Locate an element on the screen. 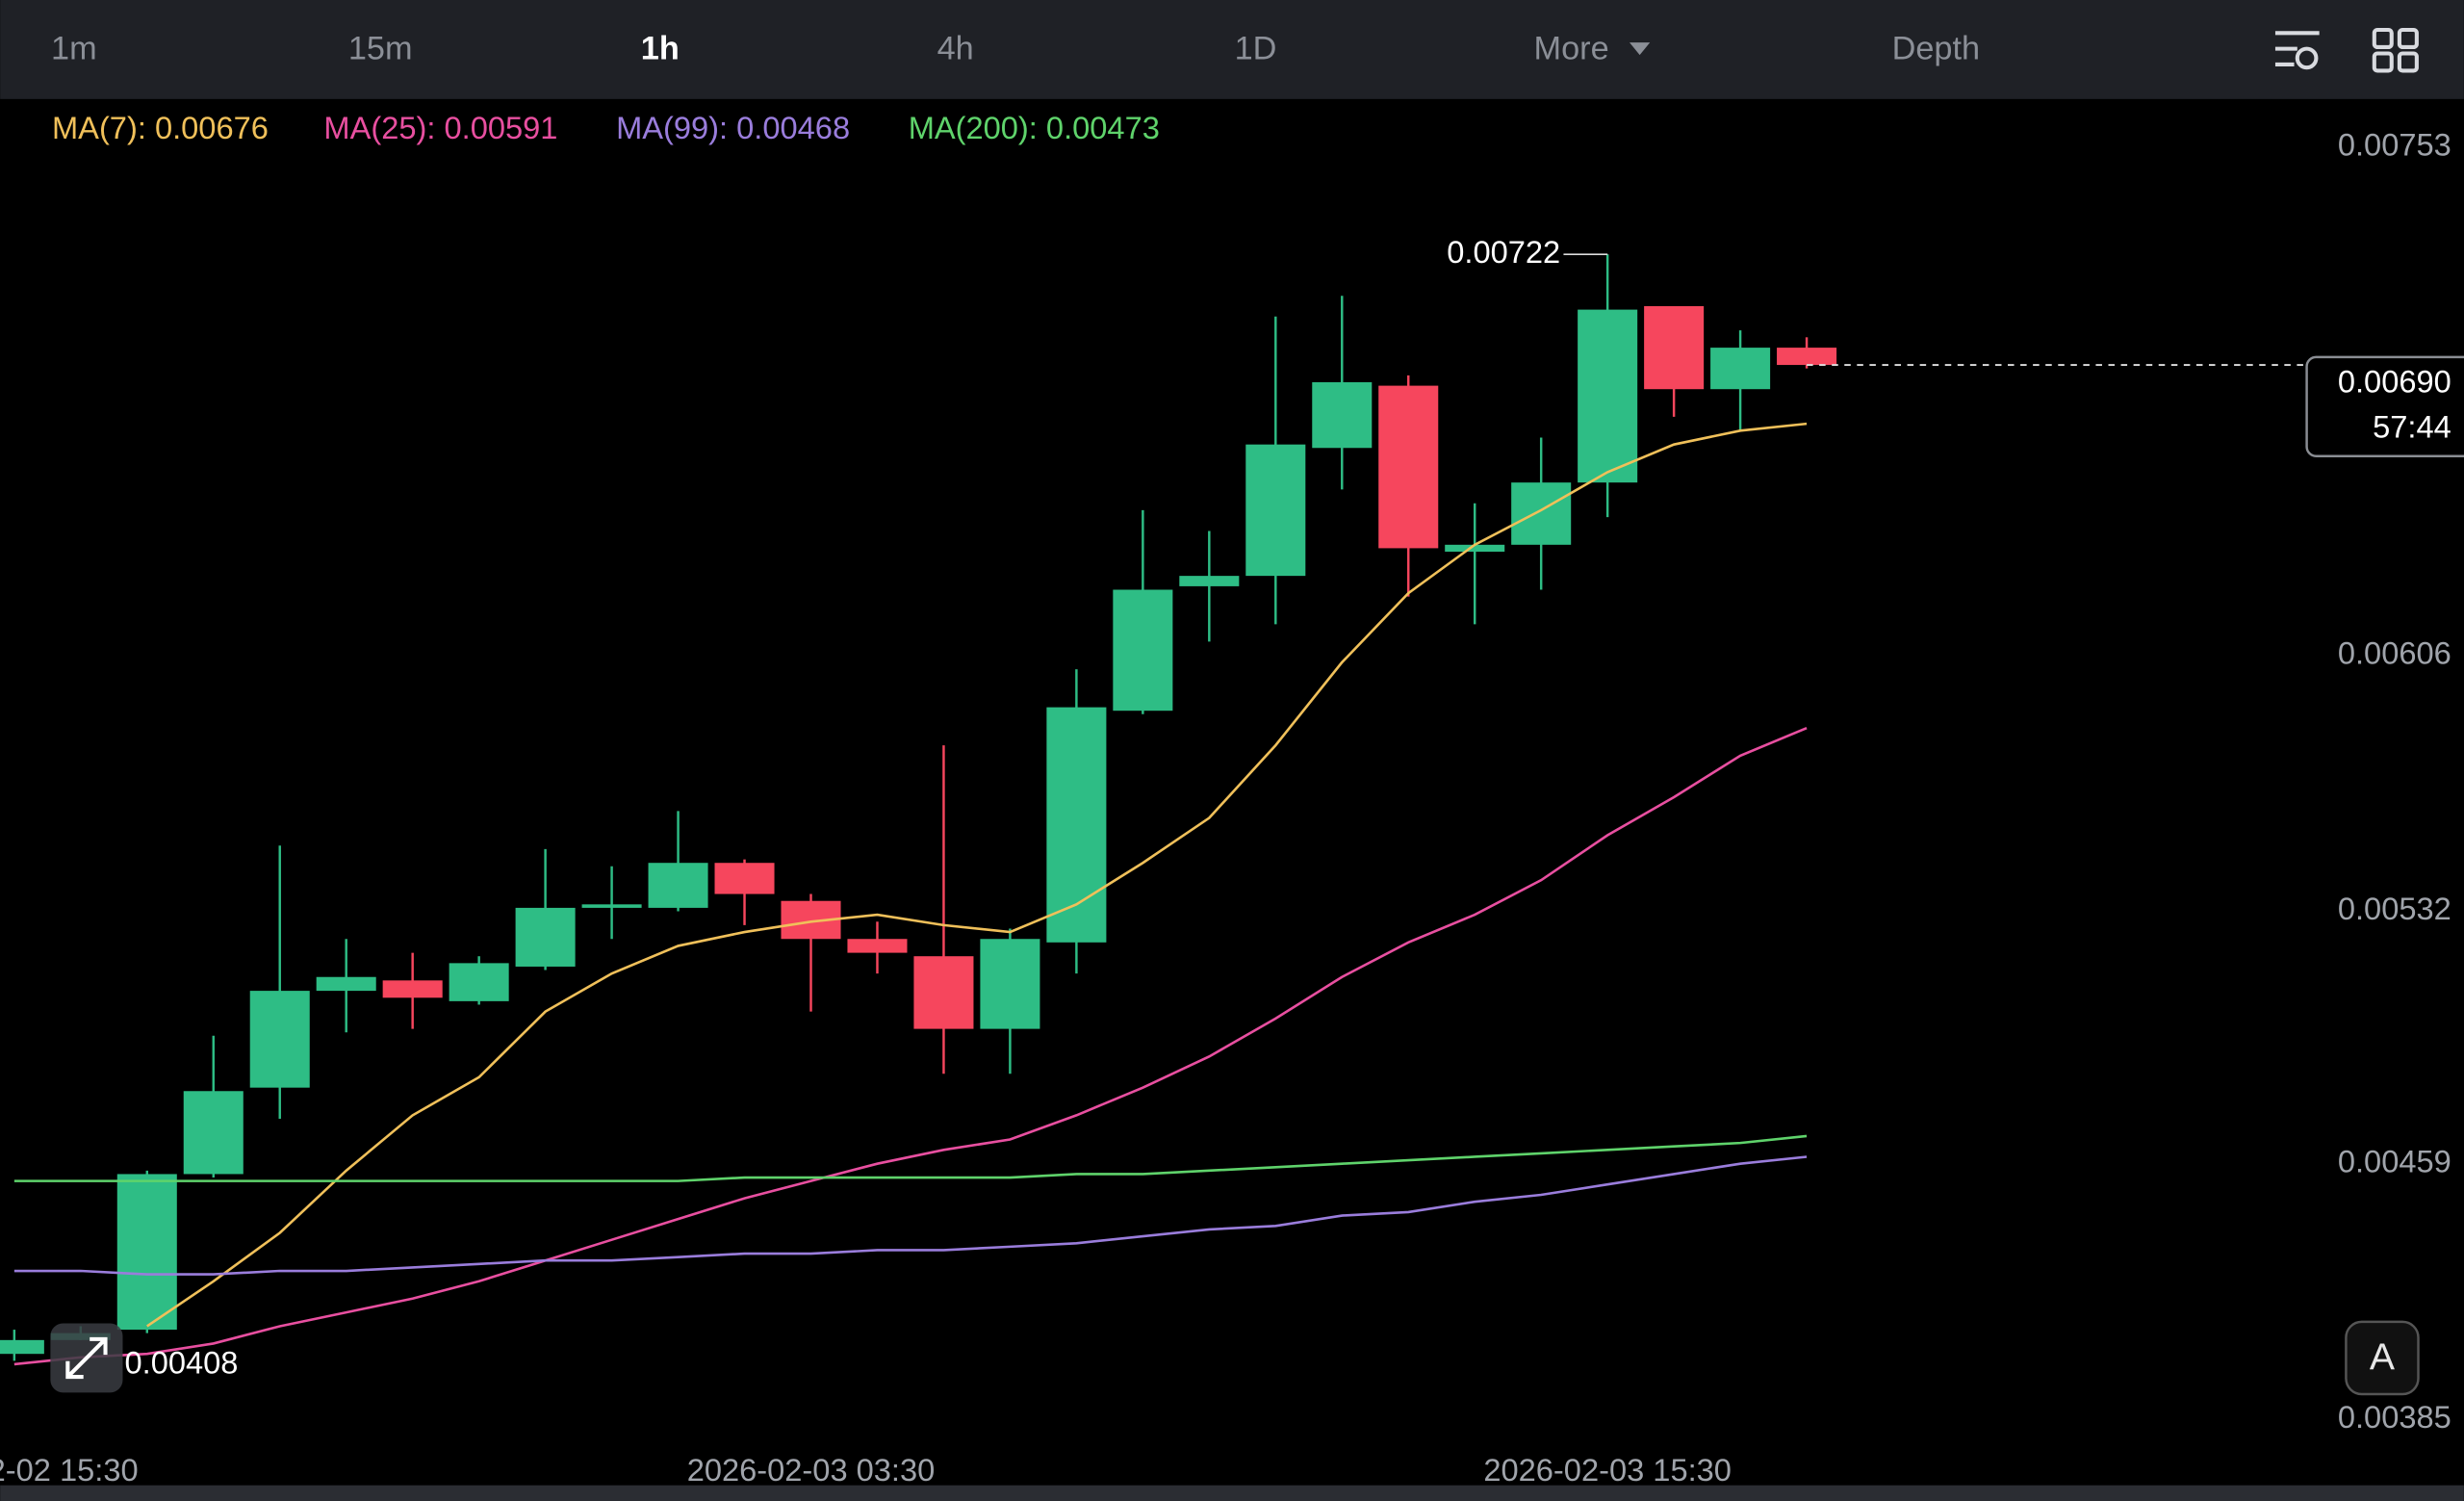 The width and height of the screenshot is (2464, 1501). expand-button is located at coordinates (86, 1358).